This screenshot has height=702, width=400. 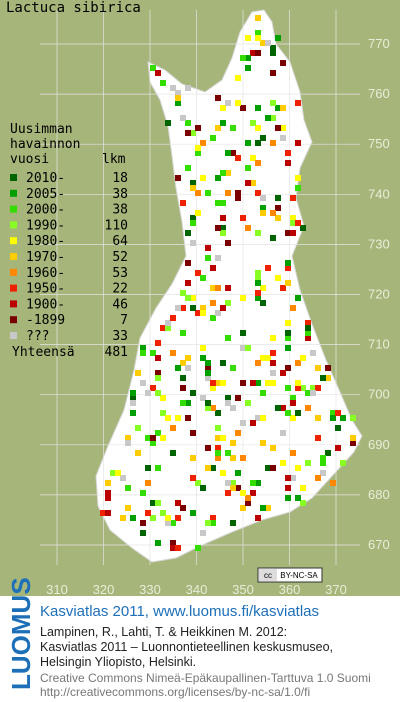 What do you see at coordinates (45, 241) in the screenshot?
I see `legend-label: 1980-` at bounding box center [45, 241].